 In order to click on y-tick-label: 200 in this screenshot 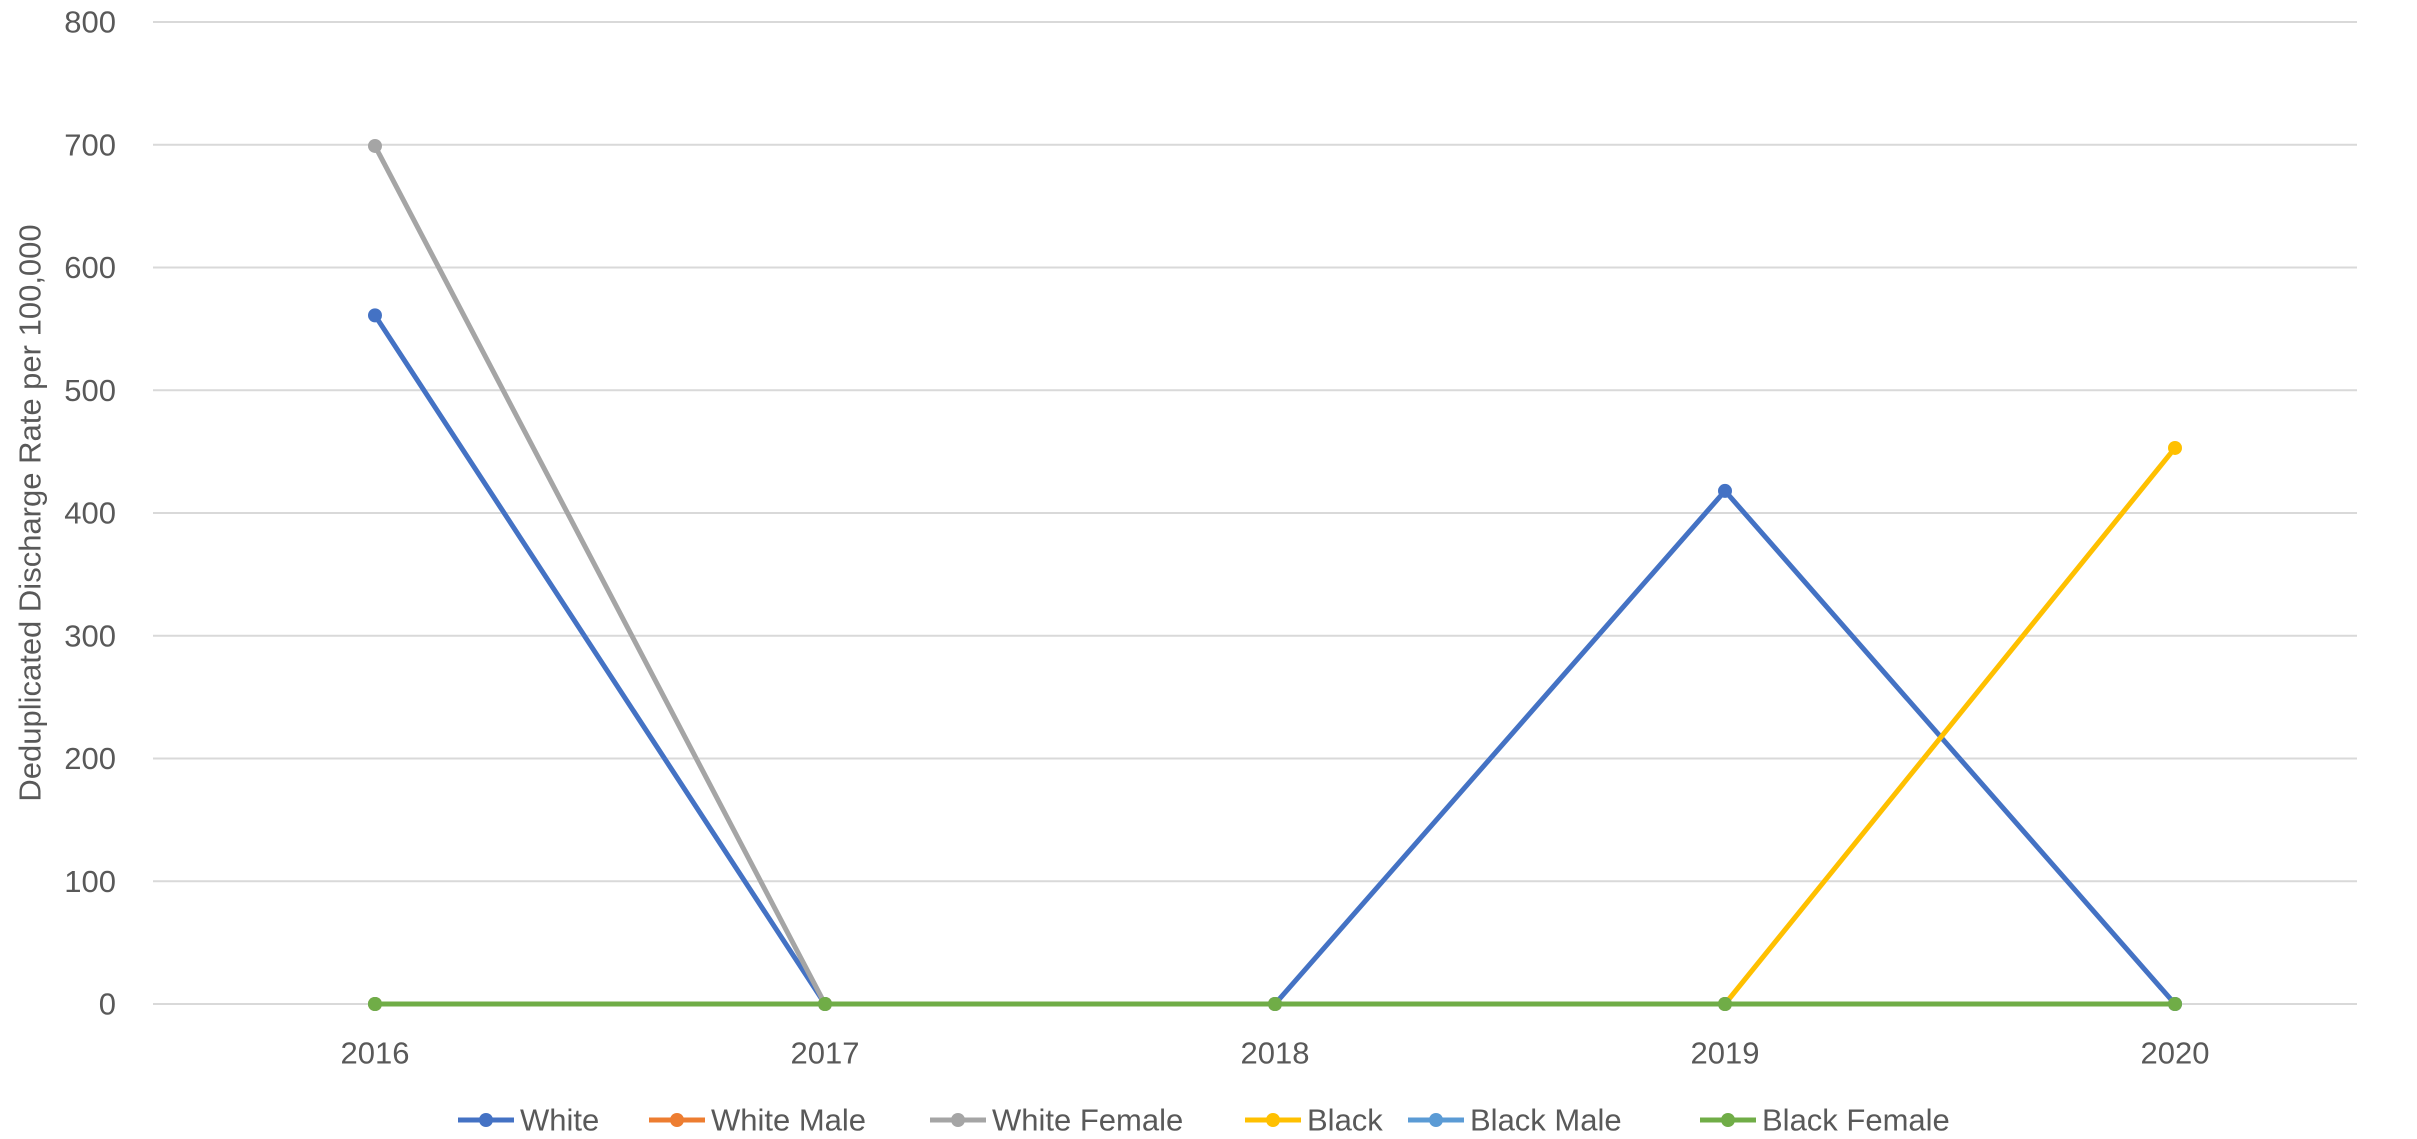, I will do `click(90, 758)`.